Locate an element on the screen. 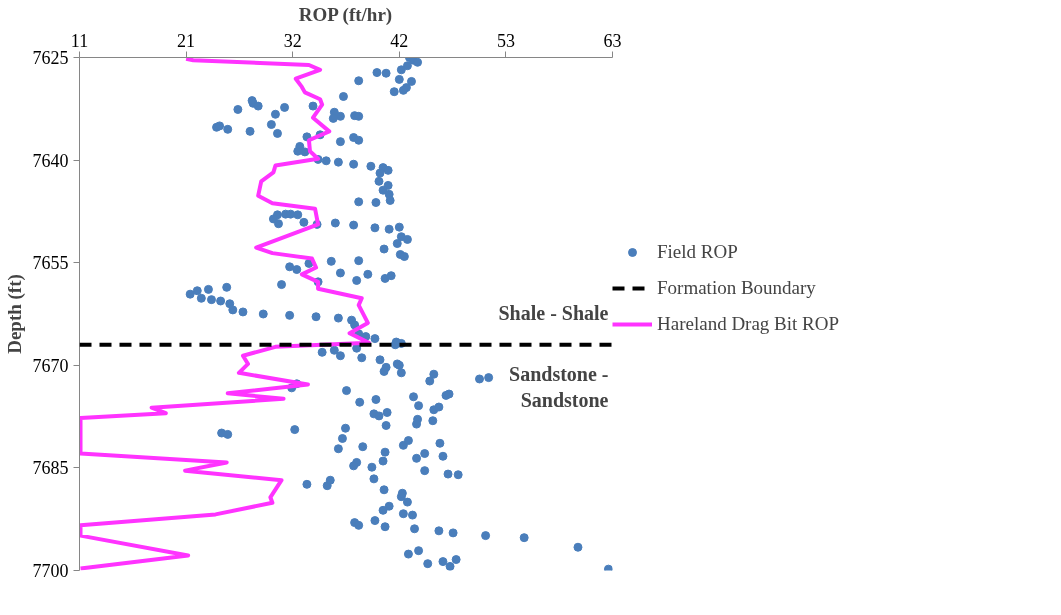 Image resolution: width=1061 pixels, height=615 pixels. x-tick-label: 21 is located at coordinates (186, 40).